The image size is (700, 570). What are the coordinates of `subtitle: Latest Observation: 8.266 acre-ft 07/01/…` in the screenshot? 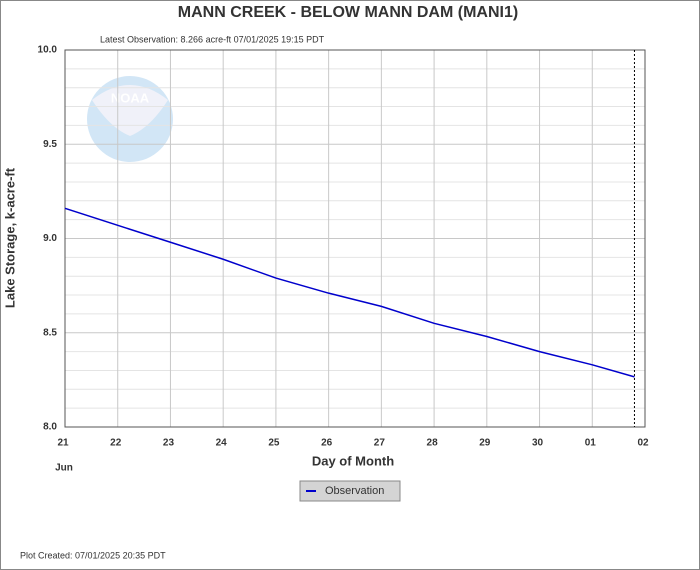 It's located at (212, 39).